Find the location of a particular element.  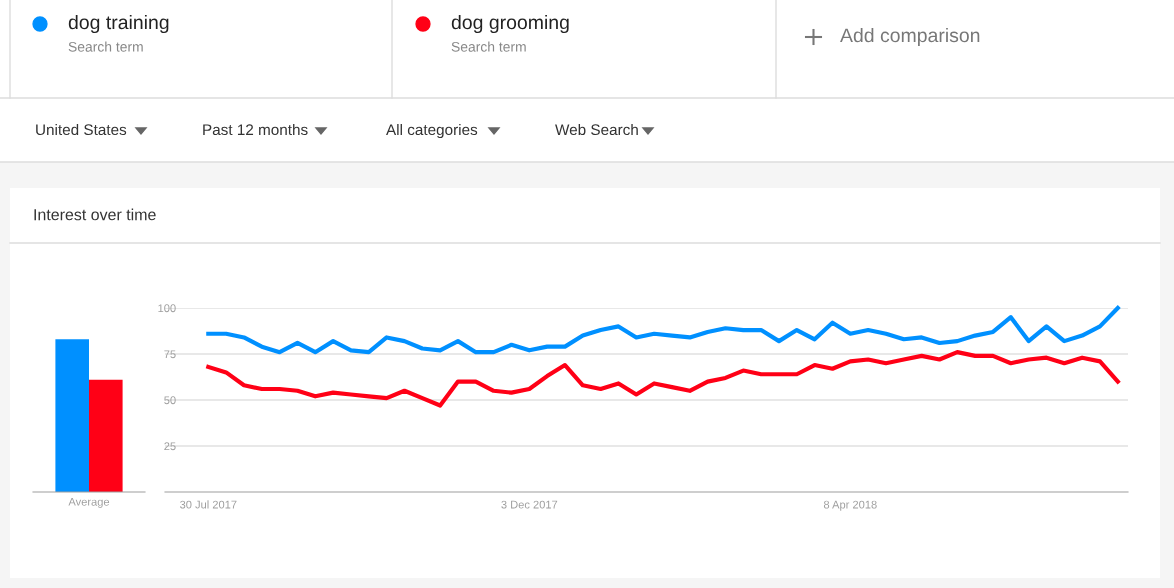

text: Add comparison is located at coordinates (910, 37).